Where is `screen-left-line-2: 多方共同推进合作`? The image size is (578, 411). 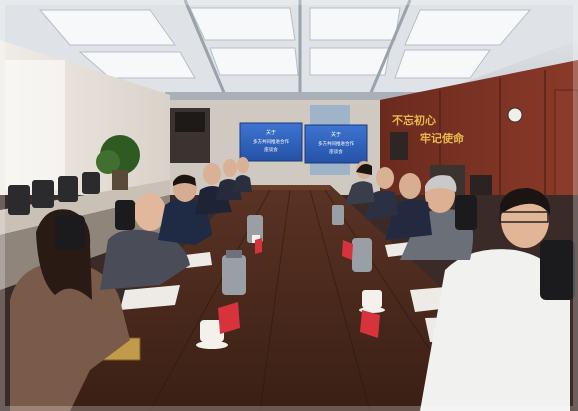
screen-left-line-2: 多方共同推进合作 is located at coordinates (271, 141).